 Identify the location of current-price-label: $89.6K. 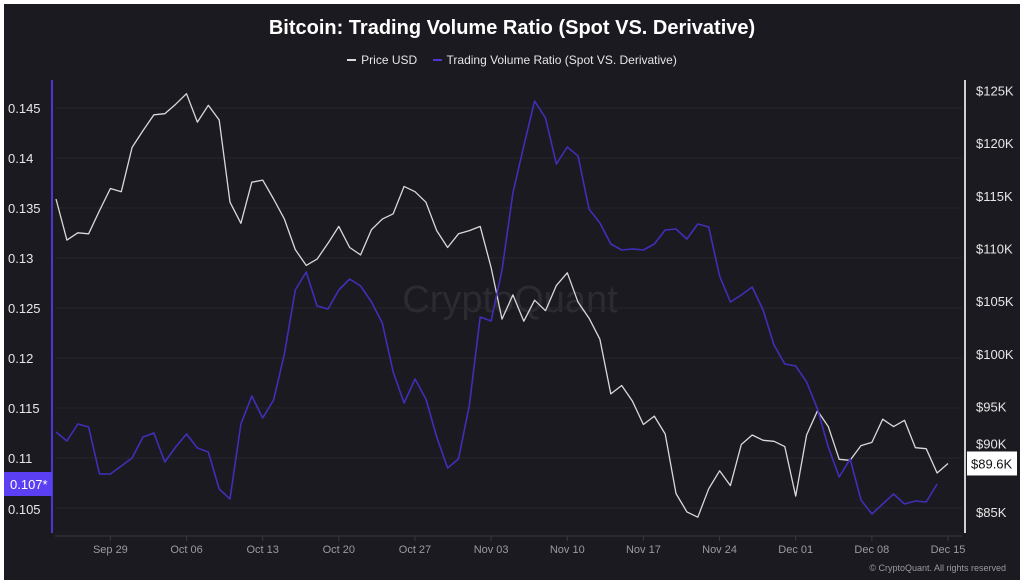
(992, 463).